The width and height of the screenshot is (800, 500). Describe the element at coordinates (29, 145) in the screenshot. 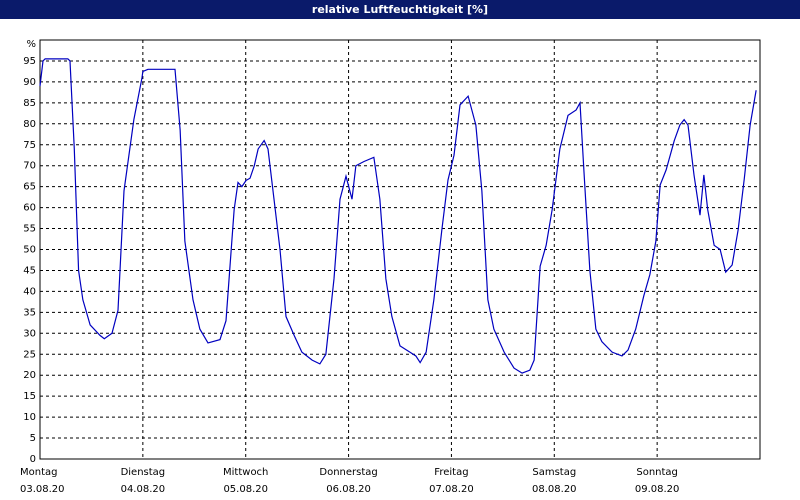

I see `y-tick-label: 75` at that location.